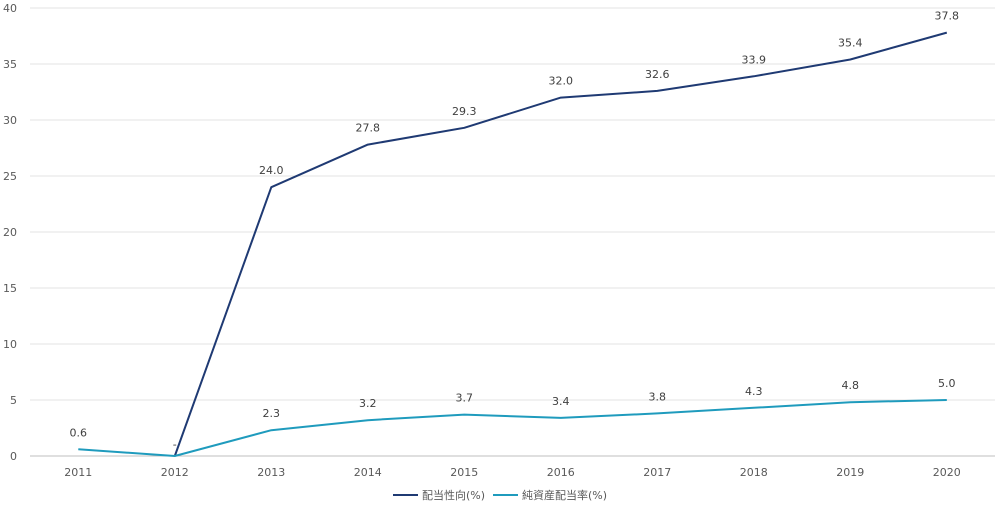  I want to click on y-tick-label: 35, so click(10, 64).